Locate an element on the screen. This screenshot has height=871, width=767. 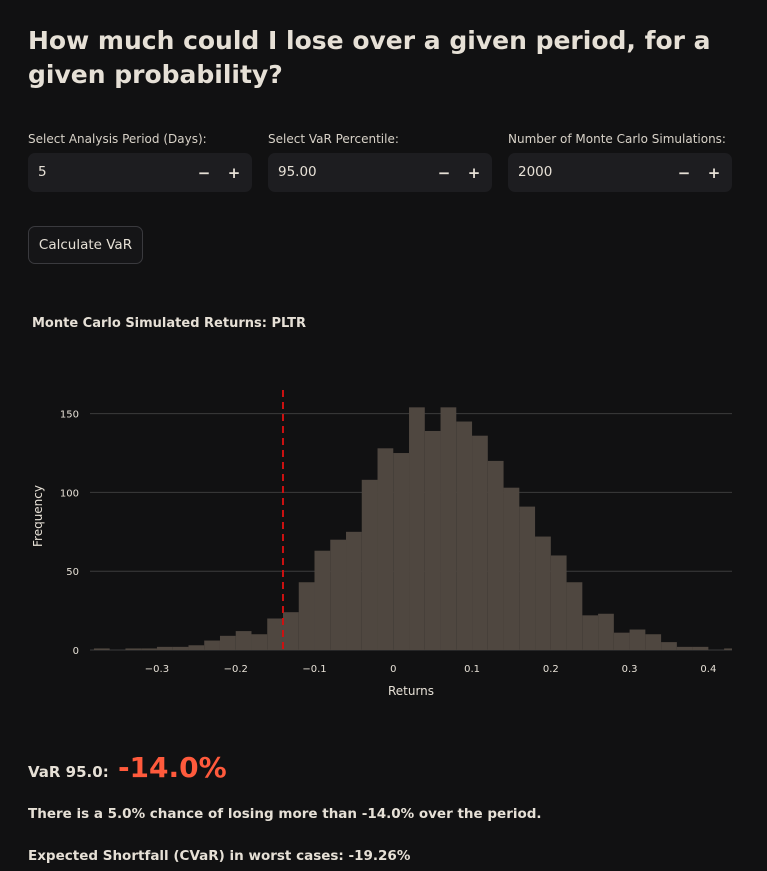
percentile-field: Select VaR Percentile: 95.00 − + is located at coordinates (380, 161).